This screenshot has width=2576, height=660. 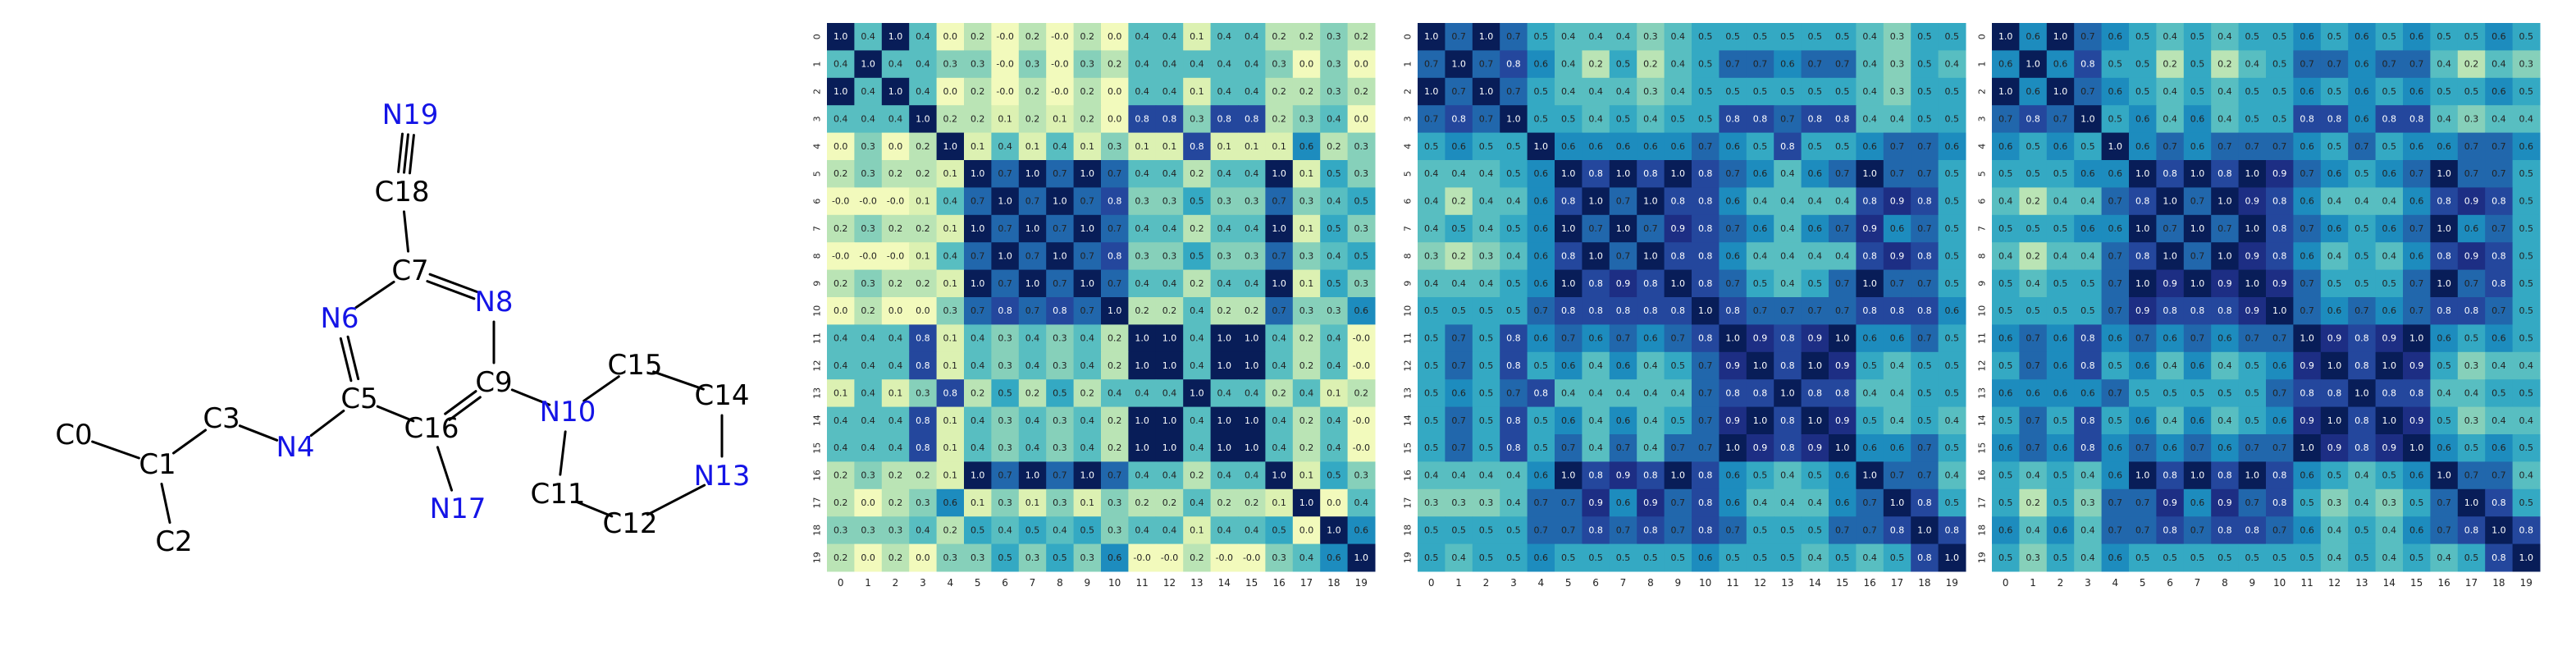 I want to click on heatmap-1-value-0-18: 0.3, so click(x=1334, y=37).